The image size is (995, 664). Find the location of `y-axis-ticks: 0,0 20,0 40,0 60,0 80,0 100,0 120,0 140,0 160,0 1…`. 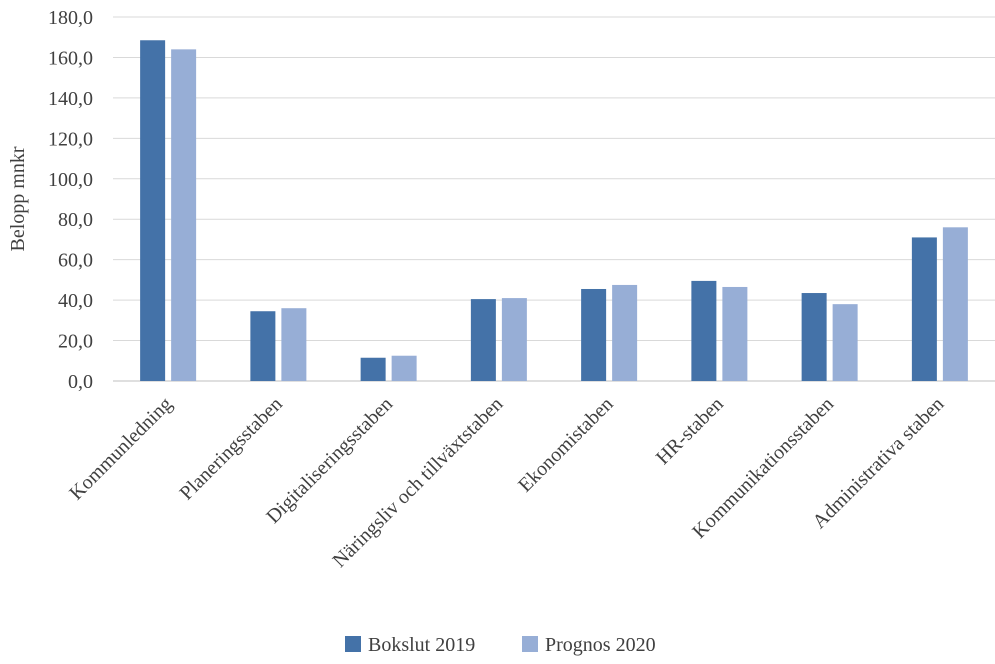

y-axis-ticks: 0,0 20,0 40,0 60,0 80,0 100,0 120,0 140,0 160,0 1… is located at coordinates (70, 200).